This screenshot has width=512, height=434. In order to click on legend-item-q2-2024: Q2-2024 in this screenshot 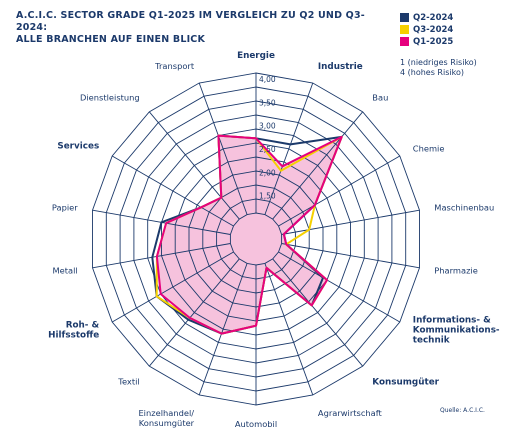, I will do `click(455, 17)`.